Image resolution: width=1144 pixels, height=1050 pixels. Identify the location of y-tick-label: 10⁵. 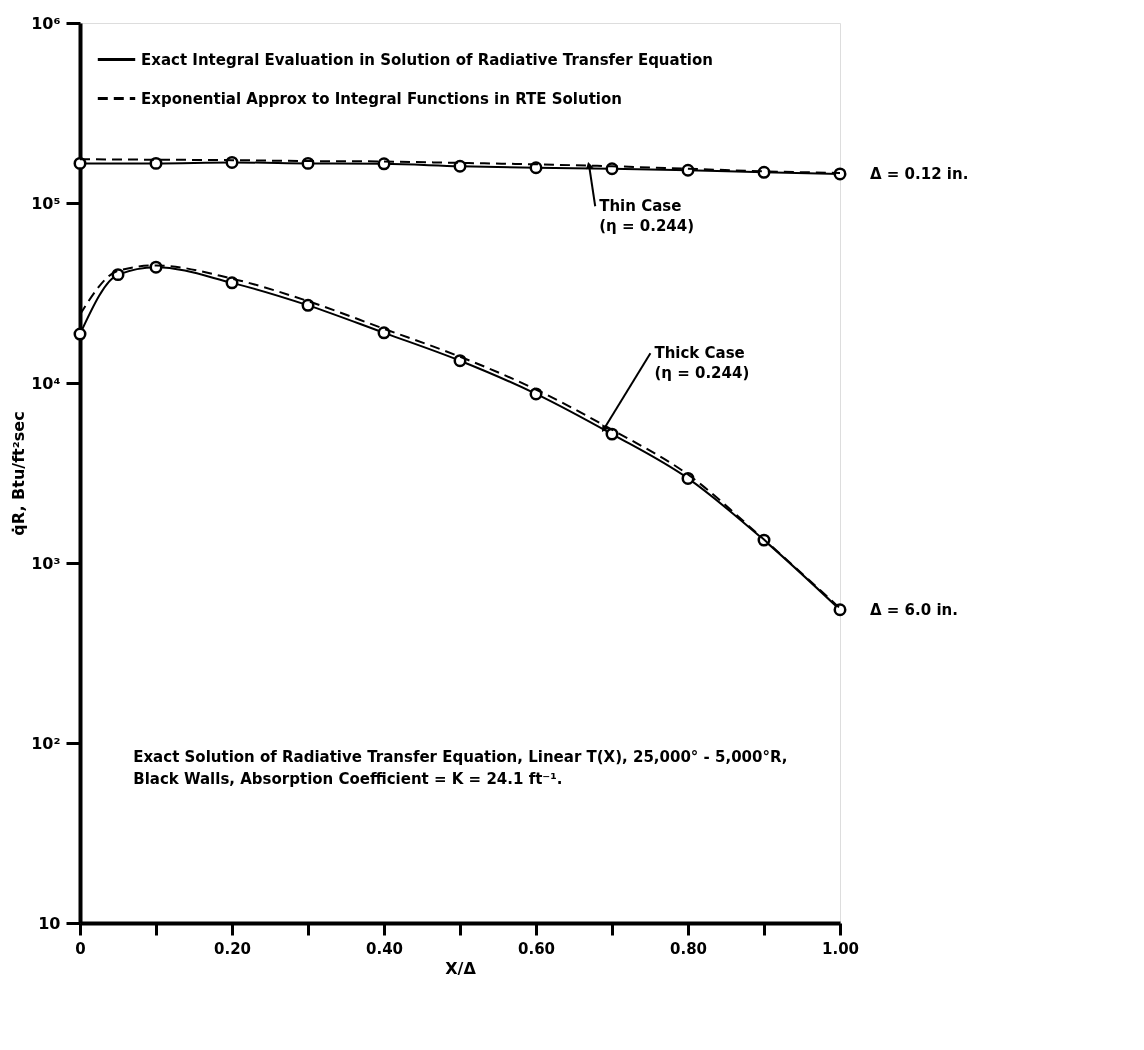
(46, 203).